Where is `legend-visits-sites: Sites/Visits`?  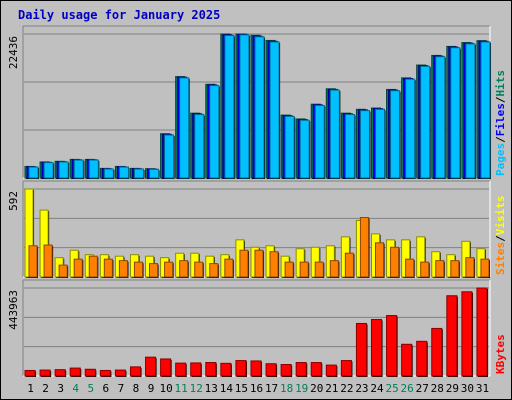
legend-visits-sites: Sites/Visits is located at coordinates (500, 236).